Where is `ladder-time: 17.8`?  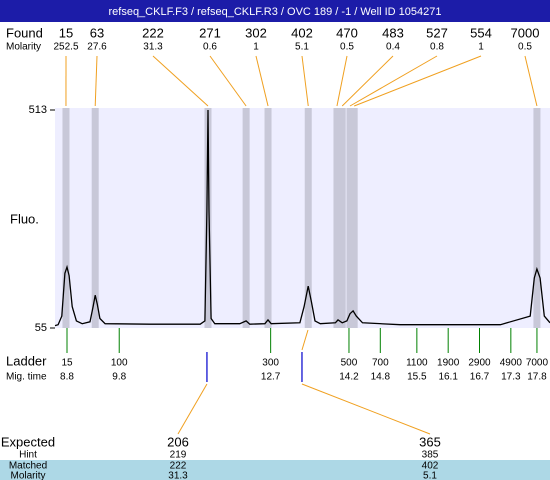 ladder-time: 17.8 is located at coordinates (537, 377).